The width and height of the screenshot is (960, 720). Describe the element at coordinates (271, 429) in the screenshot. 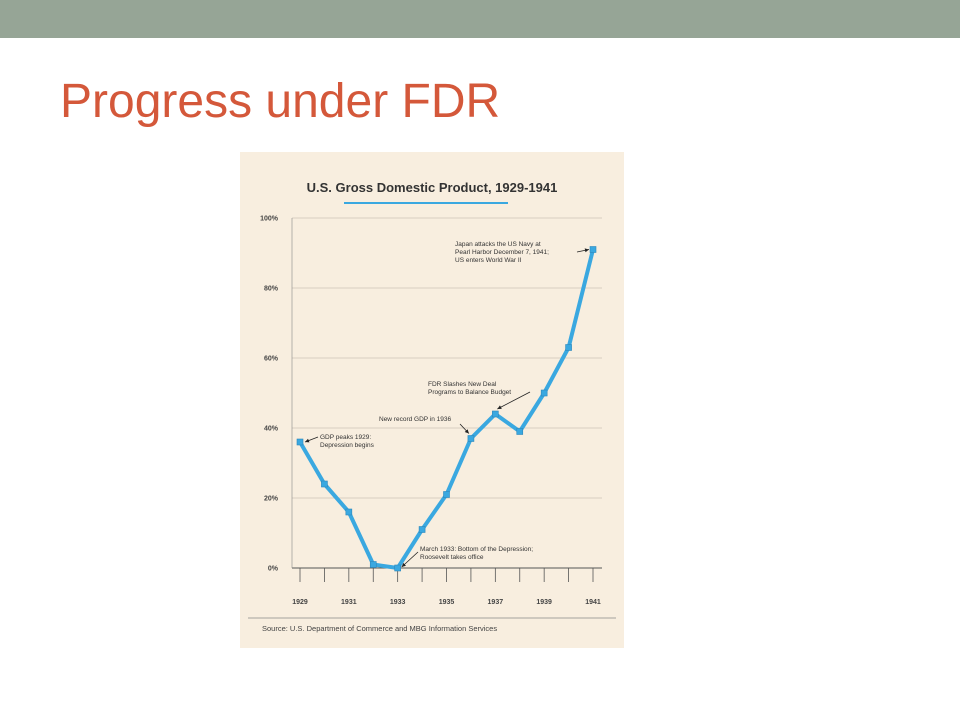

I see `y-tick-label: 40%` at that location.